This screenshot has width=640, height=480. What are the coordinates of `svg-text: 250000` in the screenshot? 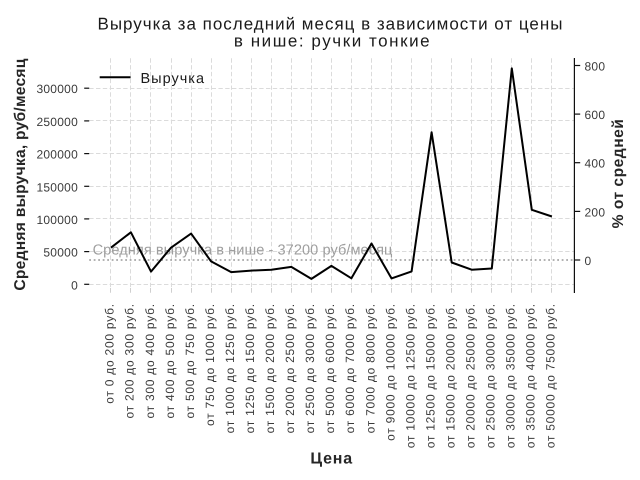 It's located at (57, 122).